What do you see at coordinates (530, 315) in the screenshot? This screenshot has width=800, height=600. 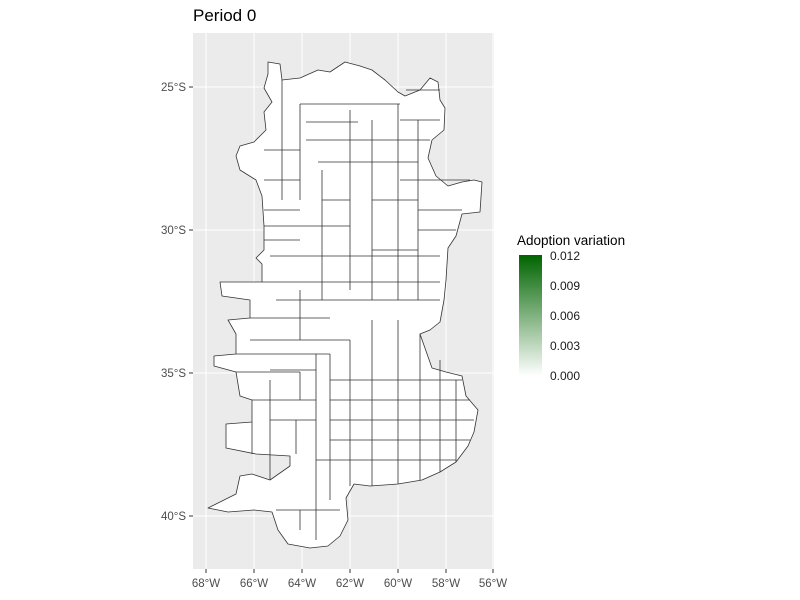 I see `legend-colorbar` at bounding box center [530, 315].